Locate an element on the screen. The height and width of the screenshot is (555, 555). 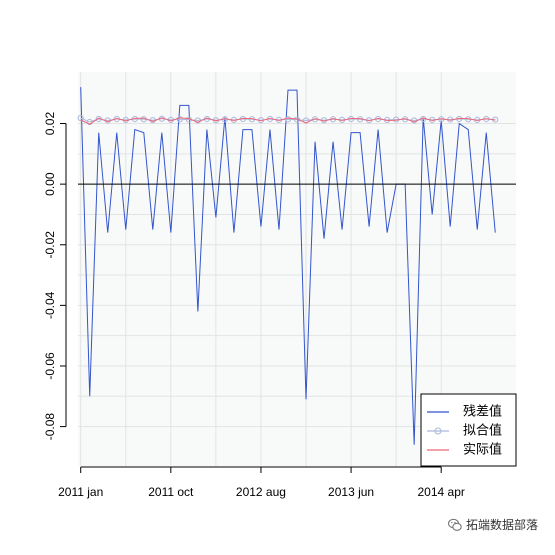
legend-box is located at coordinates (468, 430).